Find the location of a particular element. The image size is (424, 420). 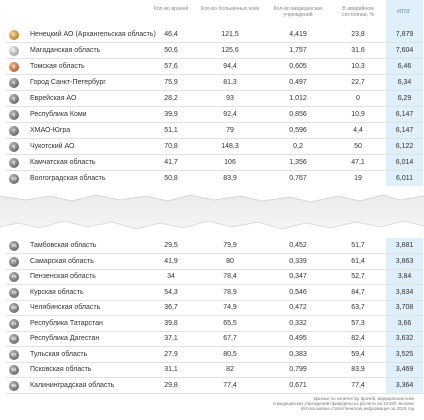

beds-value: 80,5 is located at coordinates (230, 354).